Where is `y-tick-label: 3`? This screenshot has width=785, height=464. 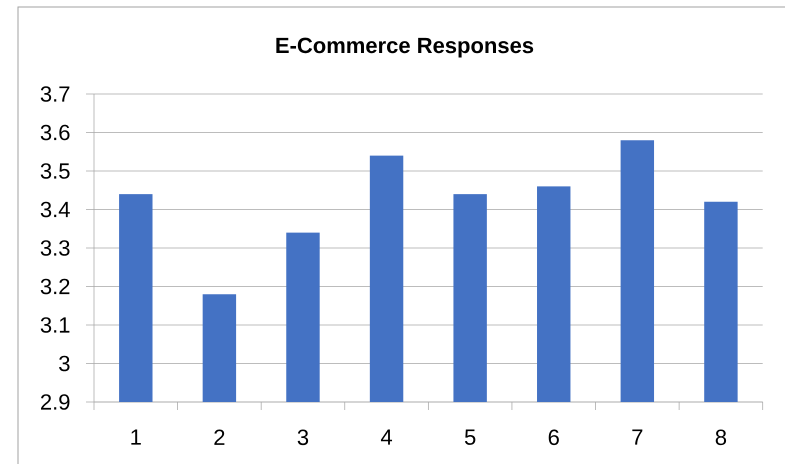 y-tick-label: 3 is located at coordinates (64, 364).